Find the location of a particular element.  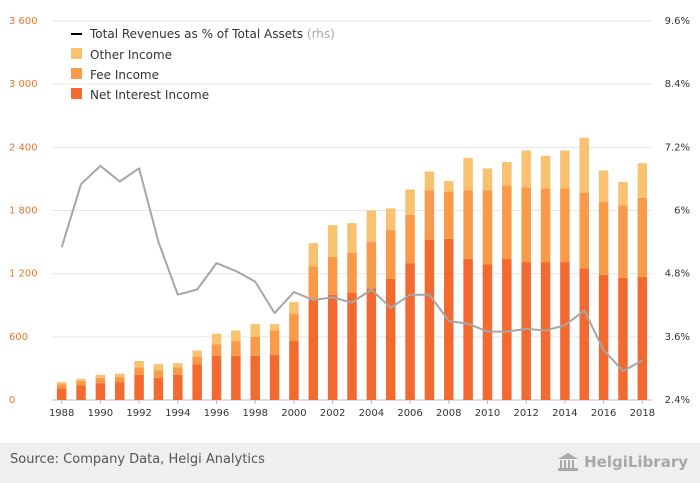

legend-label: Other Income is located at coordinates (131, 55).